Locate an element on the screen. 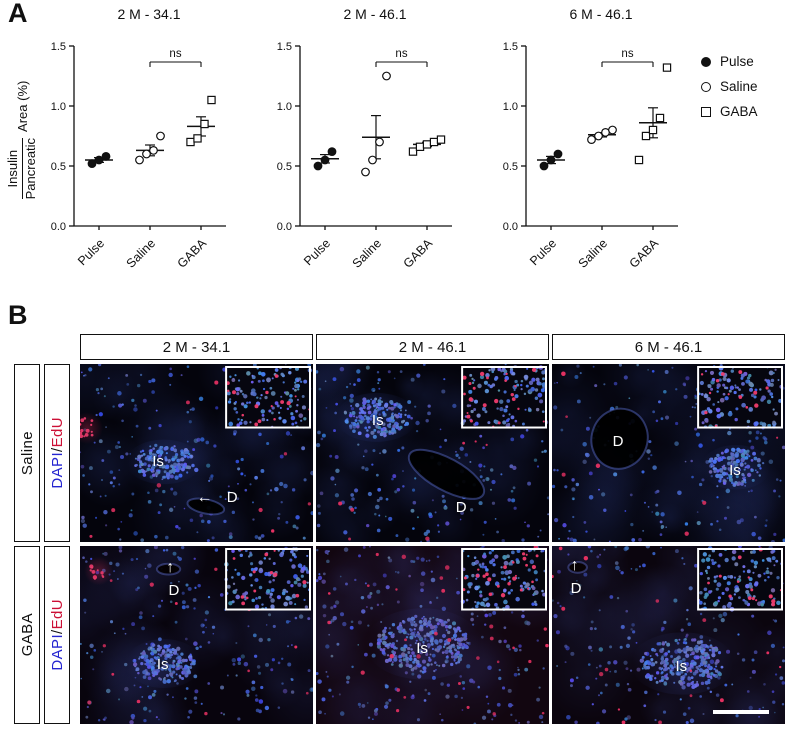 This screenshot has height=731, width=800. open-circle-icon is located at coordinates (706, 86).